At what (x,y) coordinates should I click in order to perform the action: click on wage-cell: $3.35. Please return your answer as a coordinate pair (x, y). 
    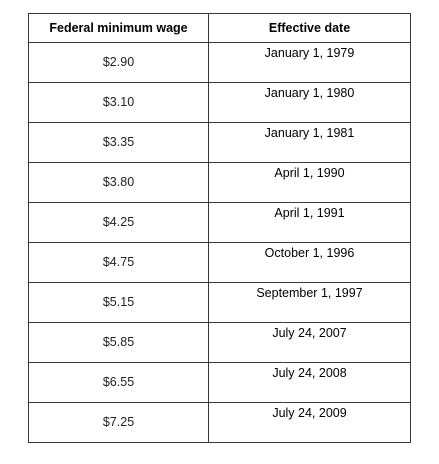
    Looking at the image, I should click on (118, 142).